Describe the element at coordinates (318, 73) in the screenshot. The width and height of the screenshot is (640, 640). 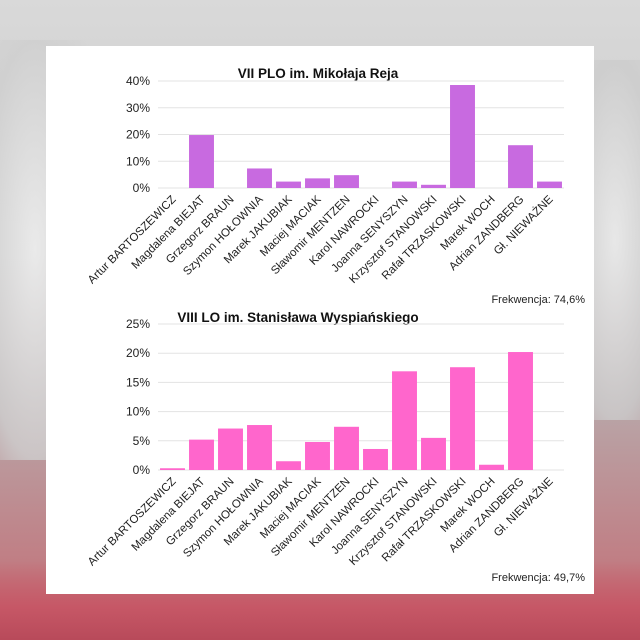
I see `chart-title: VII PLO im. Mikołaja Reja` at that location.